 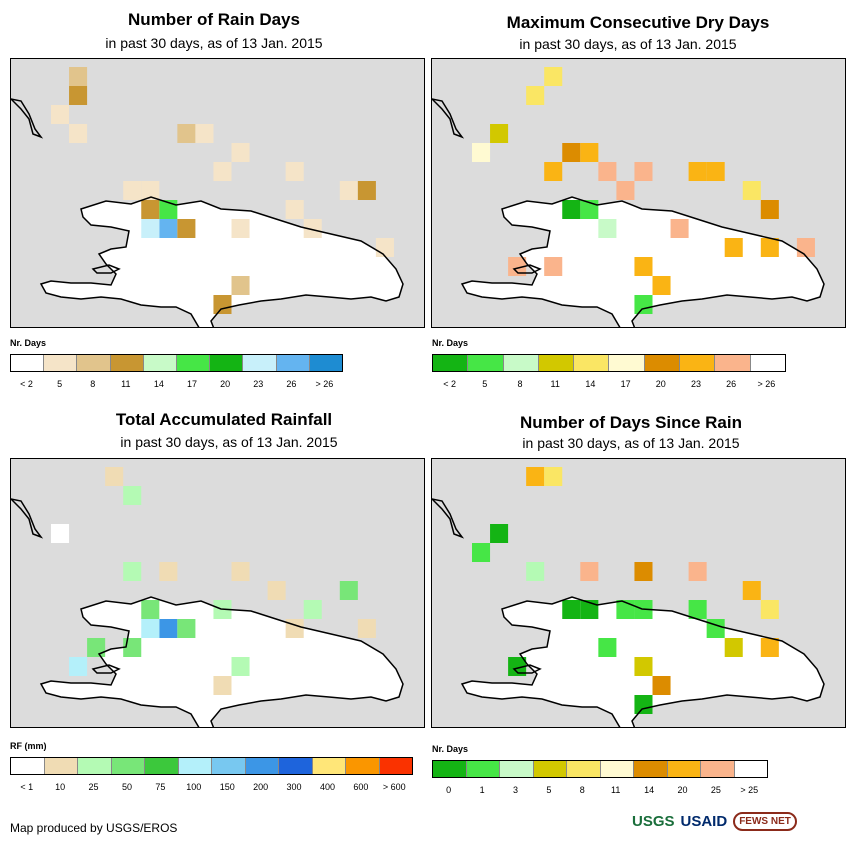 I want to click on panel2-legend-bar, so click(x=609, y=363).